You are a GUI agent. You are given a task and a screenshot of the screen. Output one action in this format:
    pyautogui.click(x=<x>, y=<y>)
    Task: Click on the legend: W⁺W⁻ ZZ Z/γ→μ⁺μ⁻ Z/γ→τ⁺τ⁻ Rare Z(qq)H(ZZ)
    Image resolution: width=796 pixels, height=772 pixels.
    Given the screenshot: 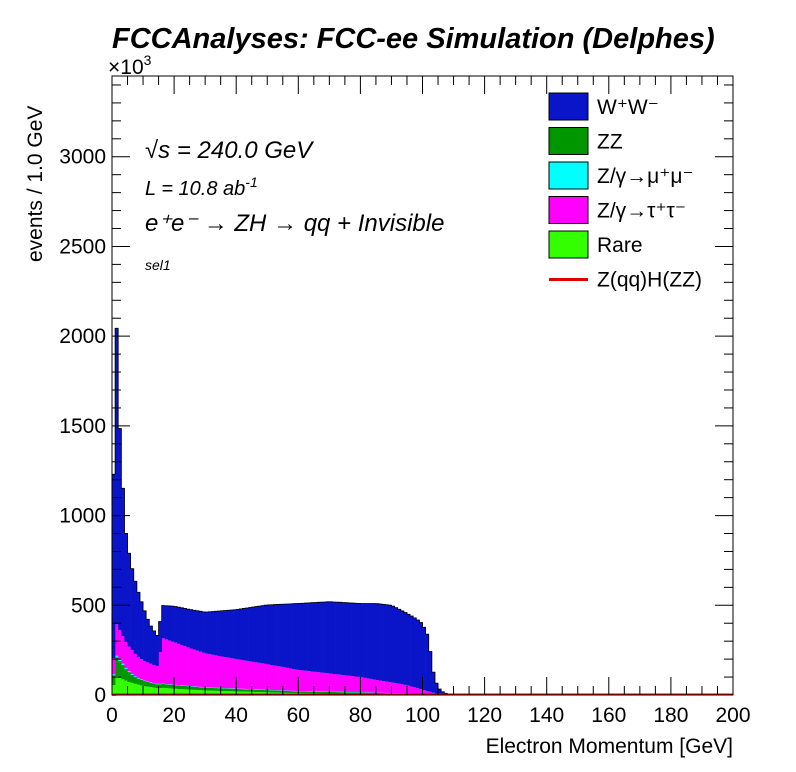 What is the action you would take?
    pyautogui.click(x=625, y=192)
    